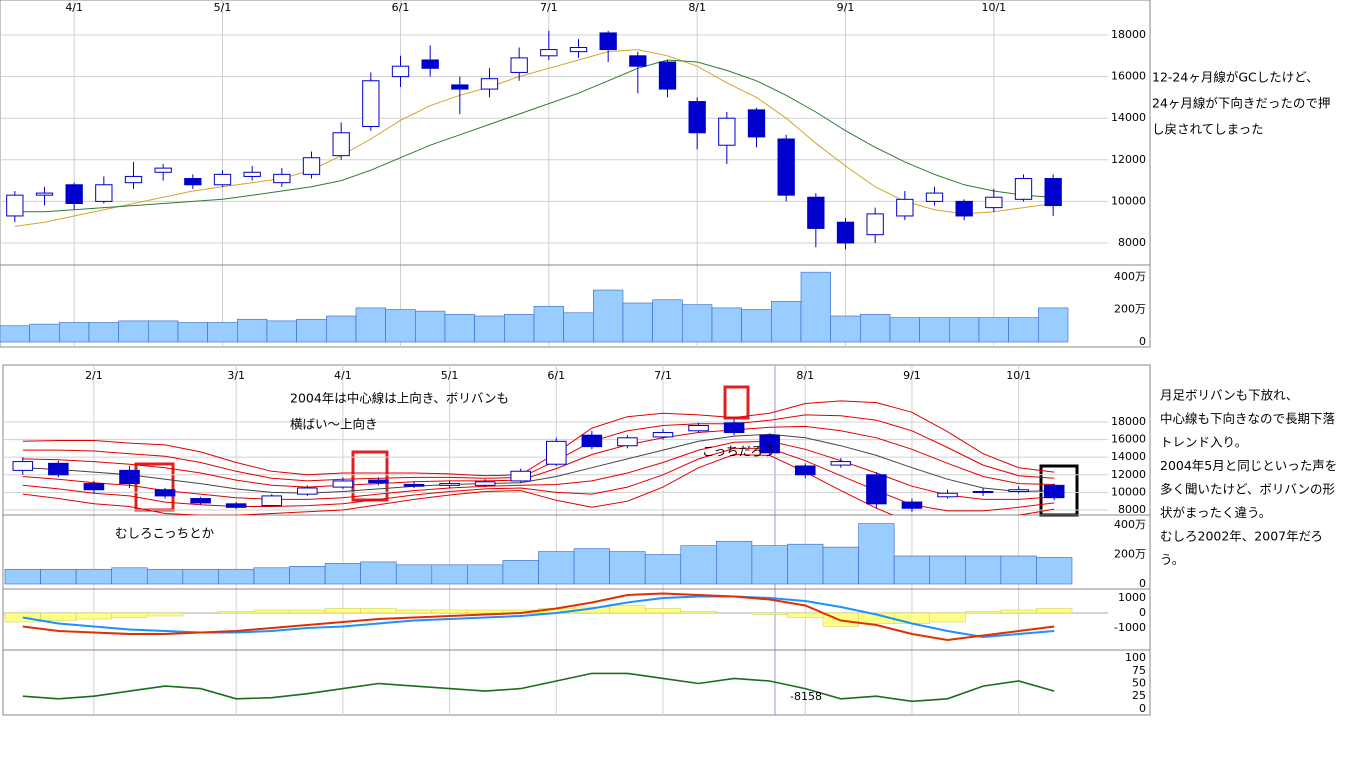  I want to click on y-tick-label: 400万, so click(1130, 524).